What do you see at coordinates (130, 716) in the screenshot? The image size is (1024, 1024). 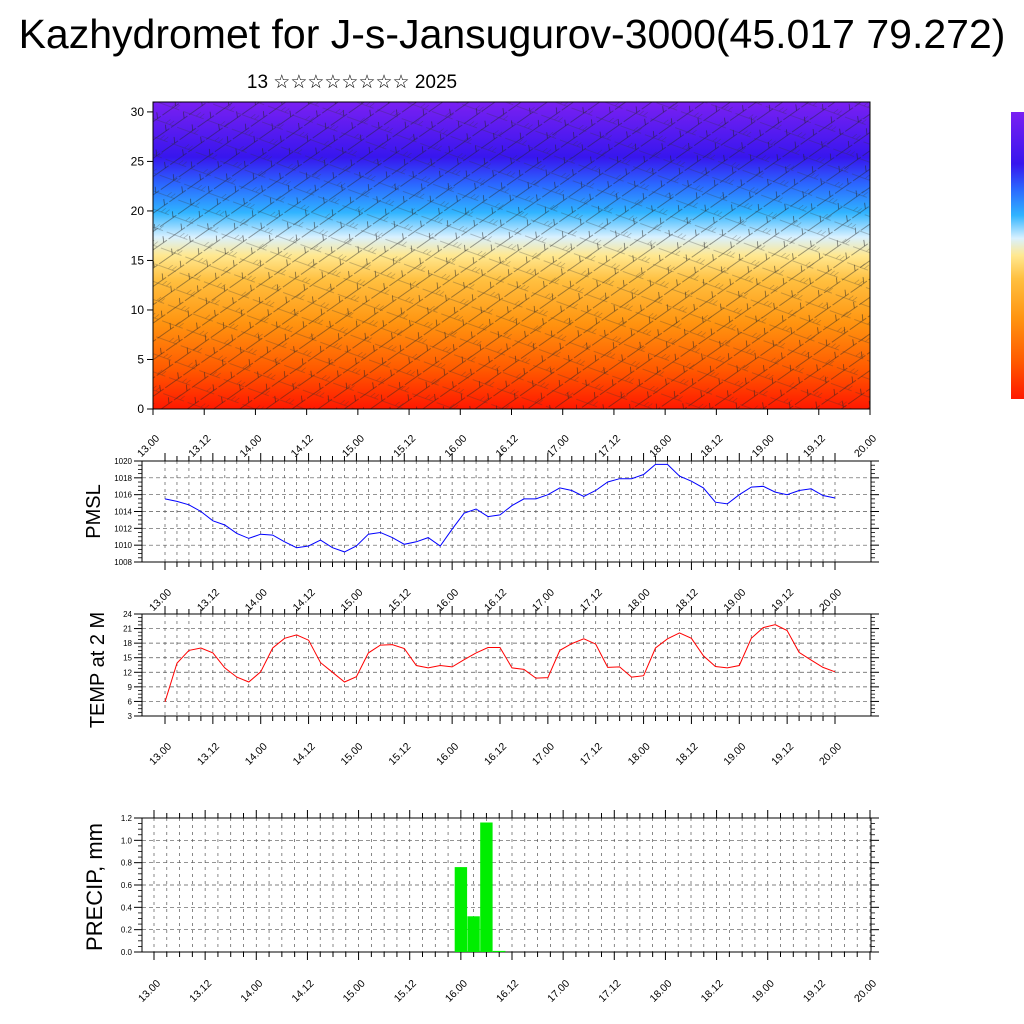 I see `y-tick-label: 3` at bounding box center [130, 716].